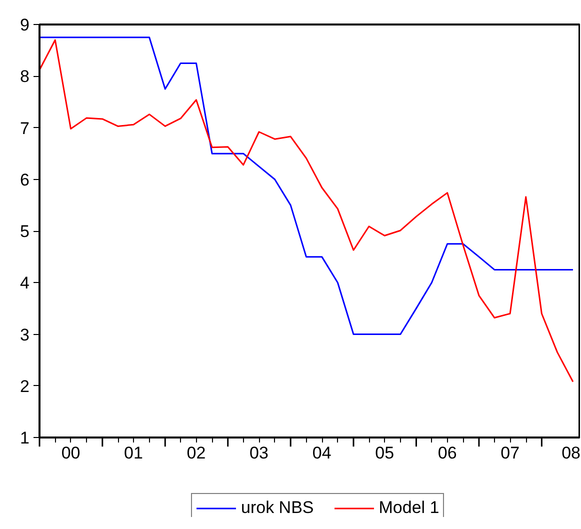 The width and height of the screenshot is (581, 529). Describe the element at coordinates (259, 453) in the screenshot. I see `x-tick-label: 03` at that location.